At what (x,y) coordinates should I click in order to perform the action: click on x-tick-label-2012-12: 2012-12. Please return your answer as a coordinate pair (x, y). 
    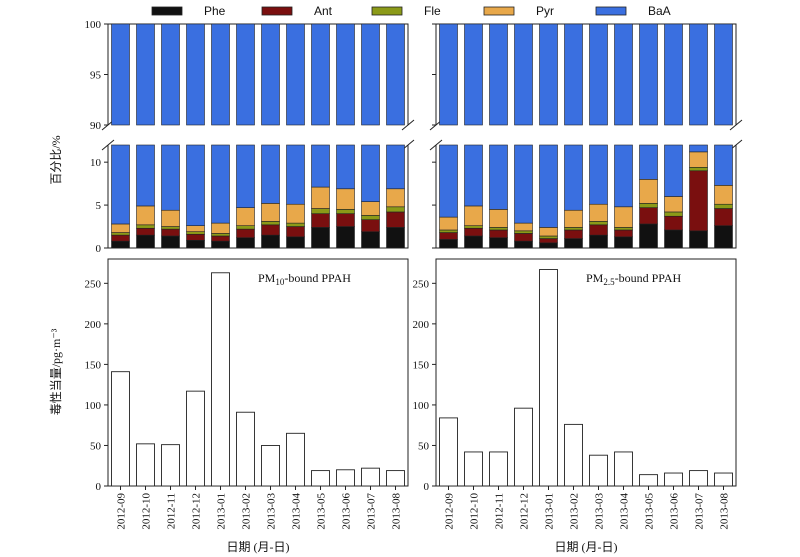
    Looking at the image, I should click on (197, 511).